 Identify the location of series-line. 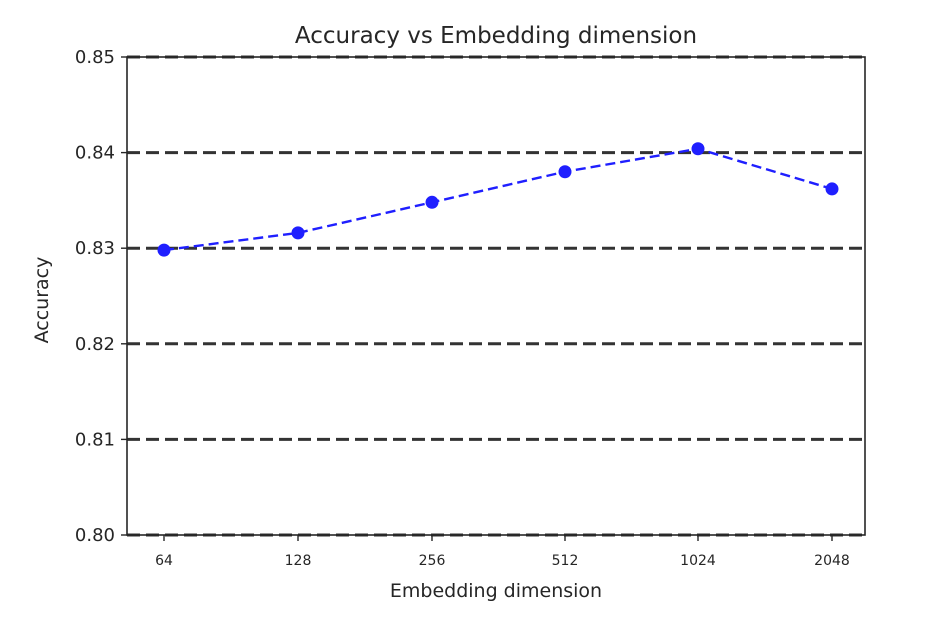
(498, 199).